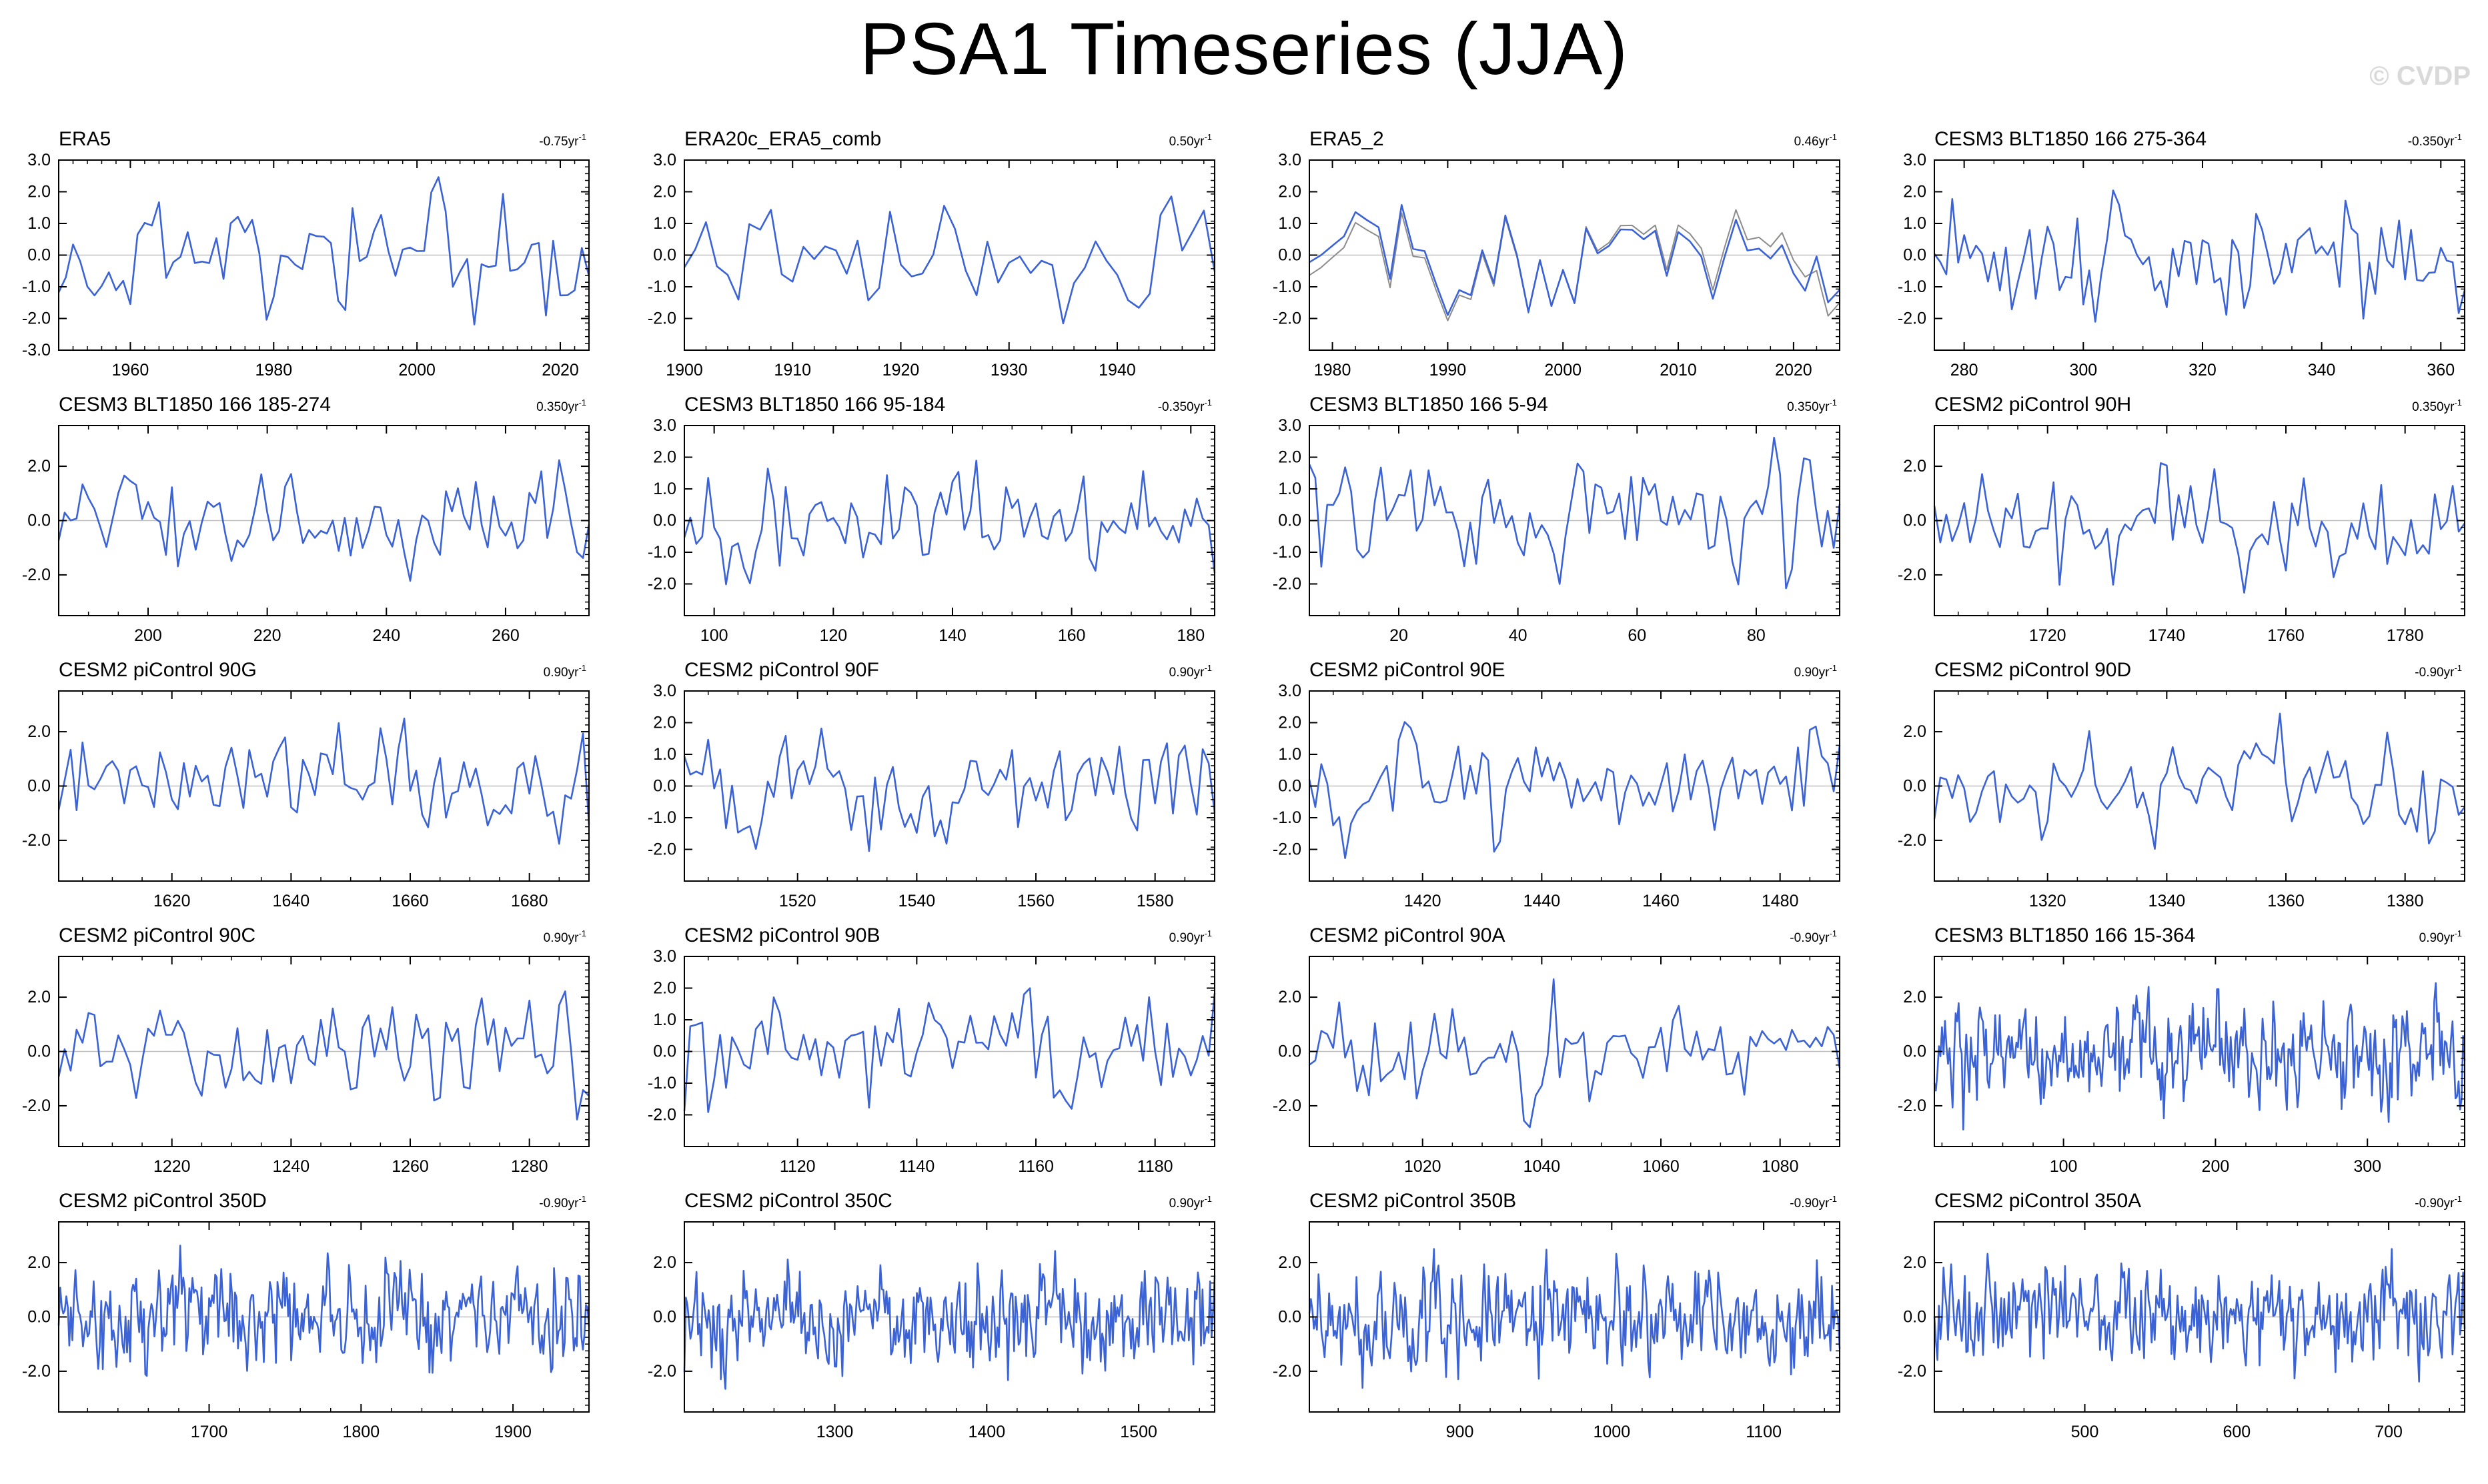 This screenshot has height=1484, width=2488. Describe the element at coordinates (1138, 1432) in the screenshot. I see `x-tick-label: 1500` at that location.